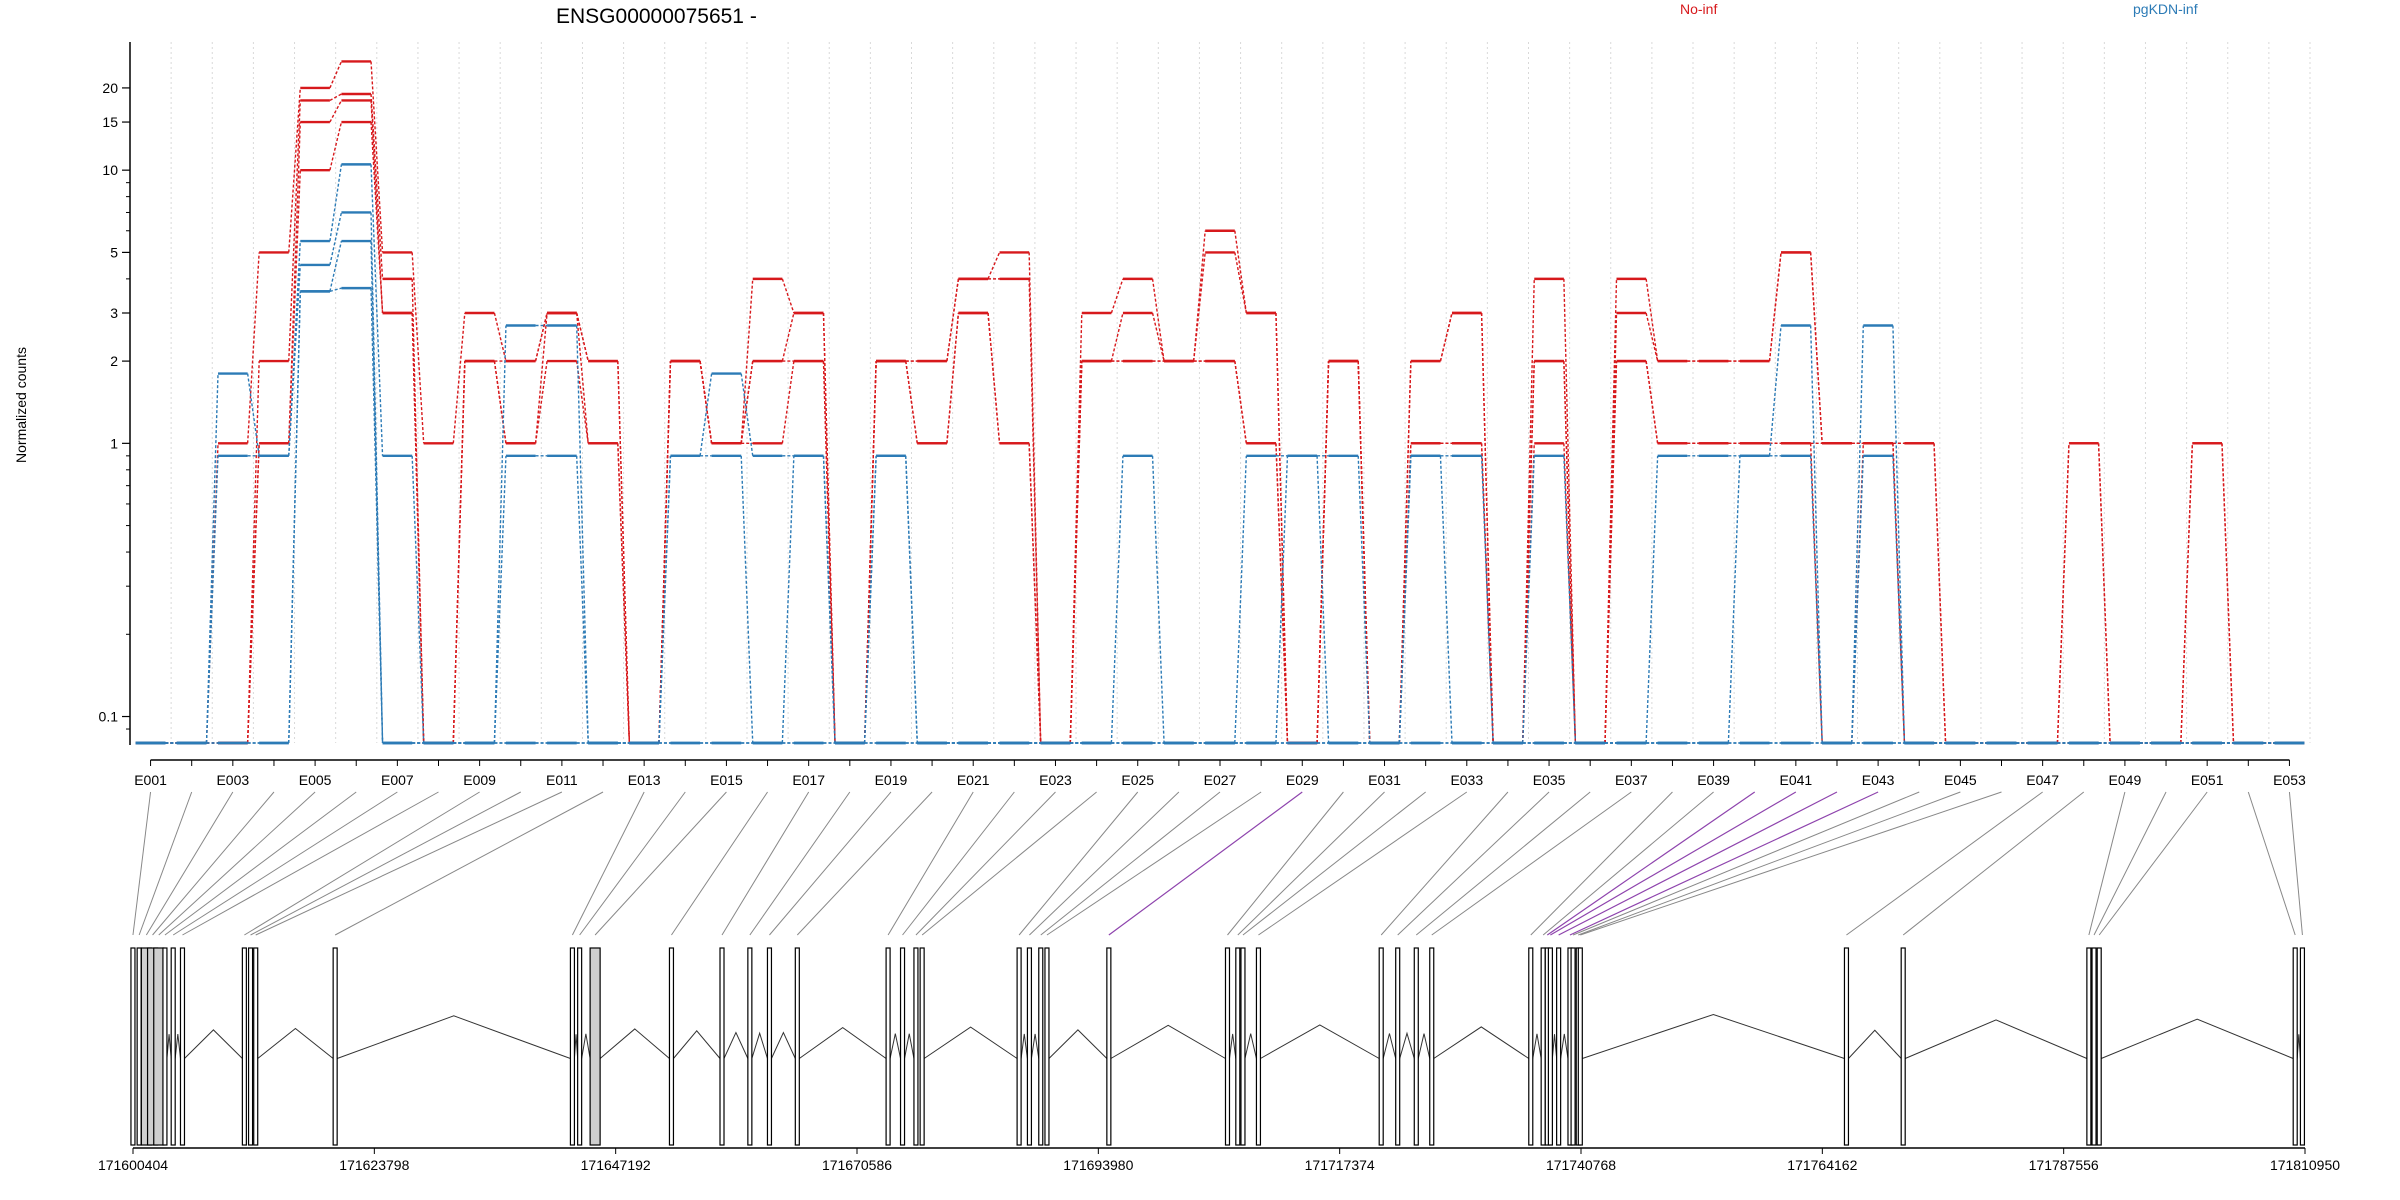 The height and width of the screenshot is (1200, 2400). Describe the element at coordinates (315, 780) in the screenshot. I see `x-tick-label: E005` at that location.